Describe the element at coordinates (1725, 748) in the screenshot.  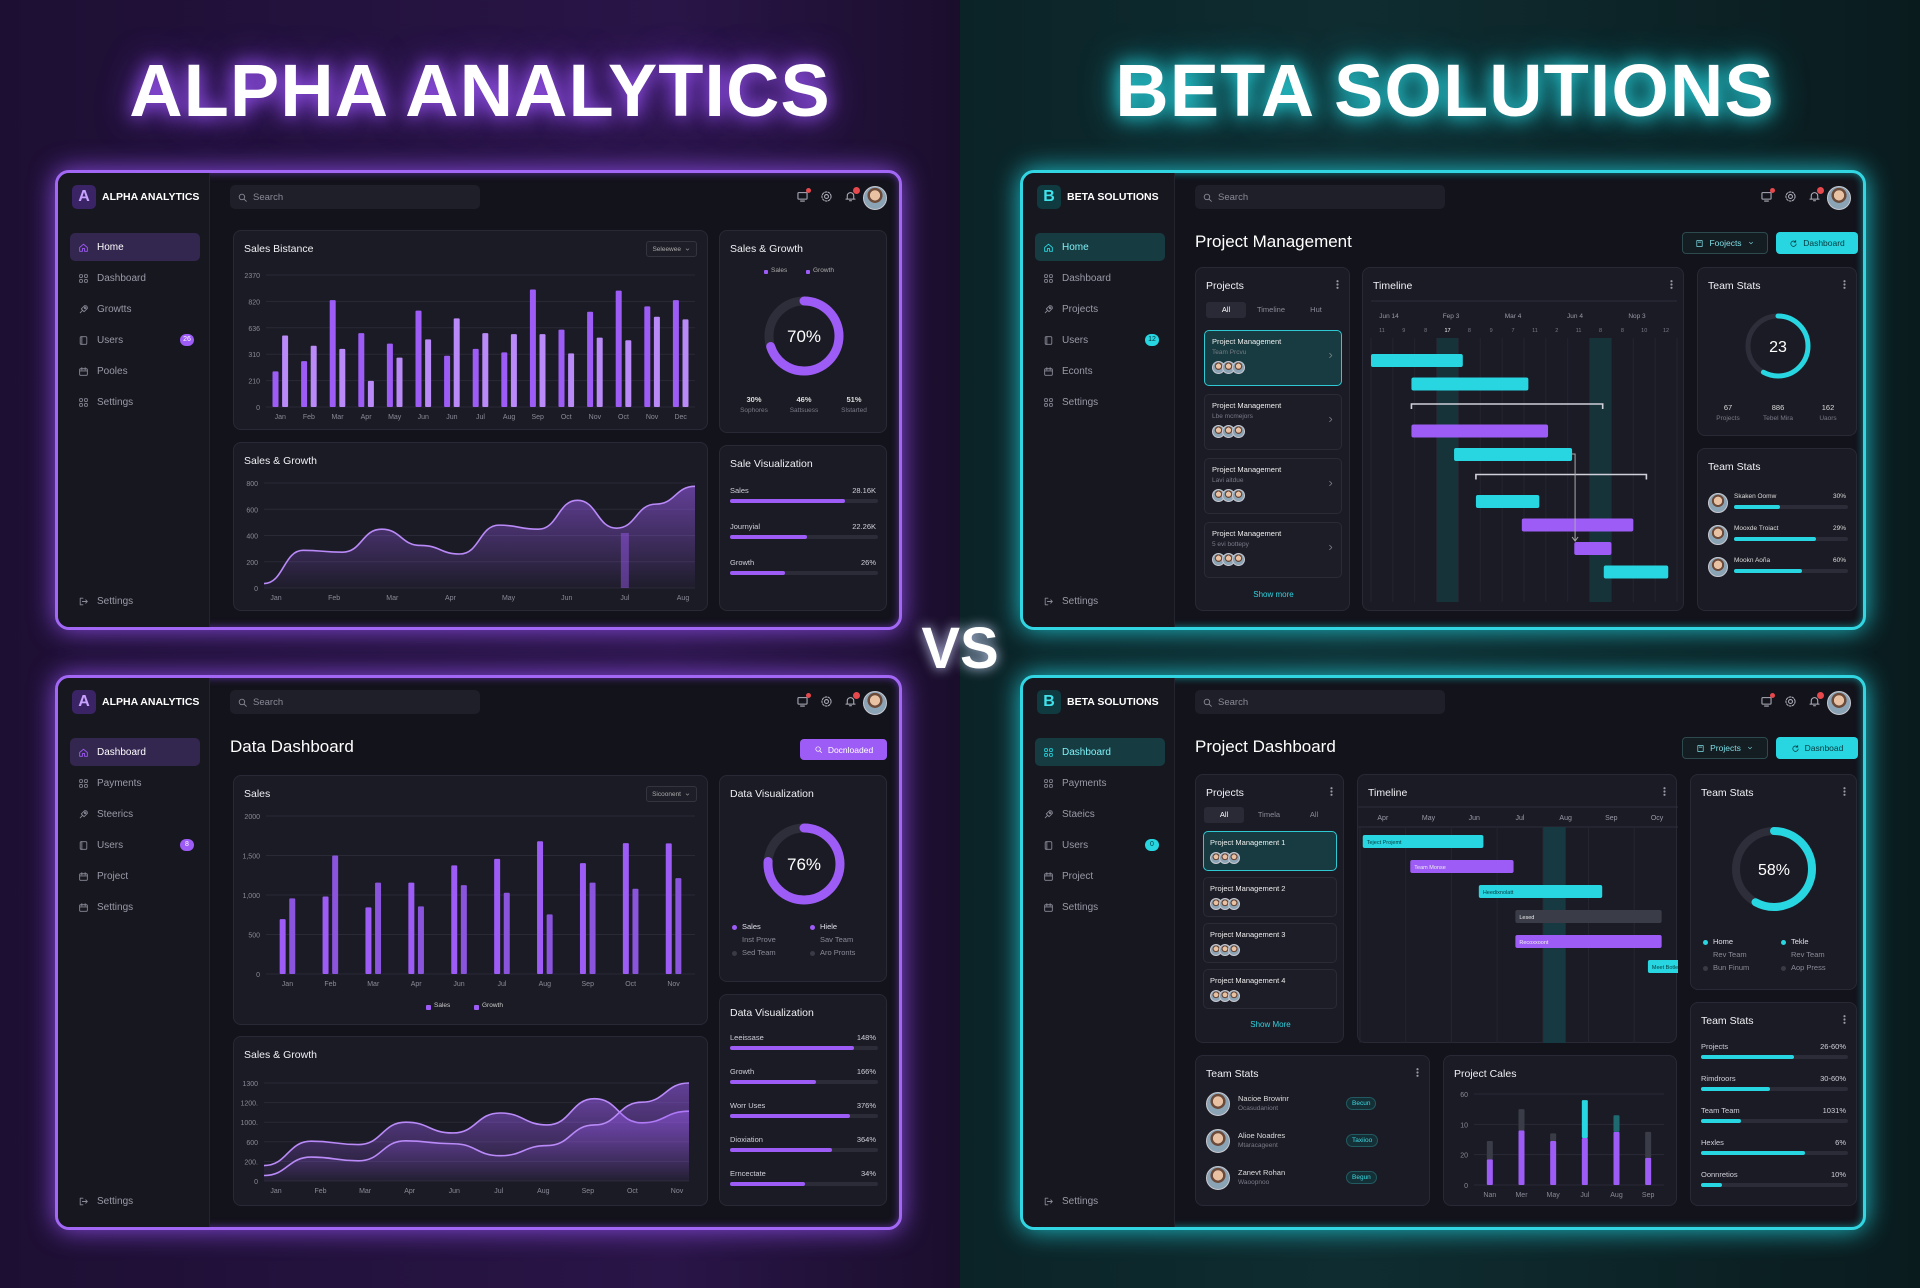
I see `projects-dropdown-button: Projects` at that location.